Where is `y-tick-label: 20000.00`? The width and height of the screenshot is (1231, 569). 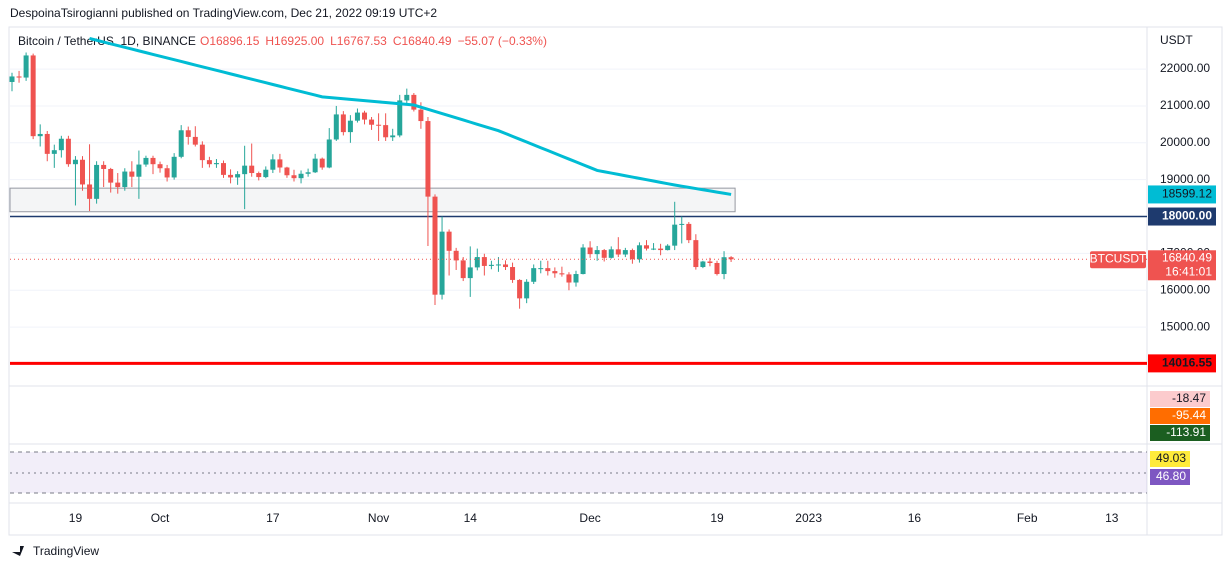
y-tick-label: 20000.00 is located at coordinates (1185, 142).